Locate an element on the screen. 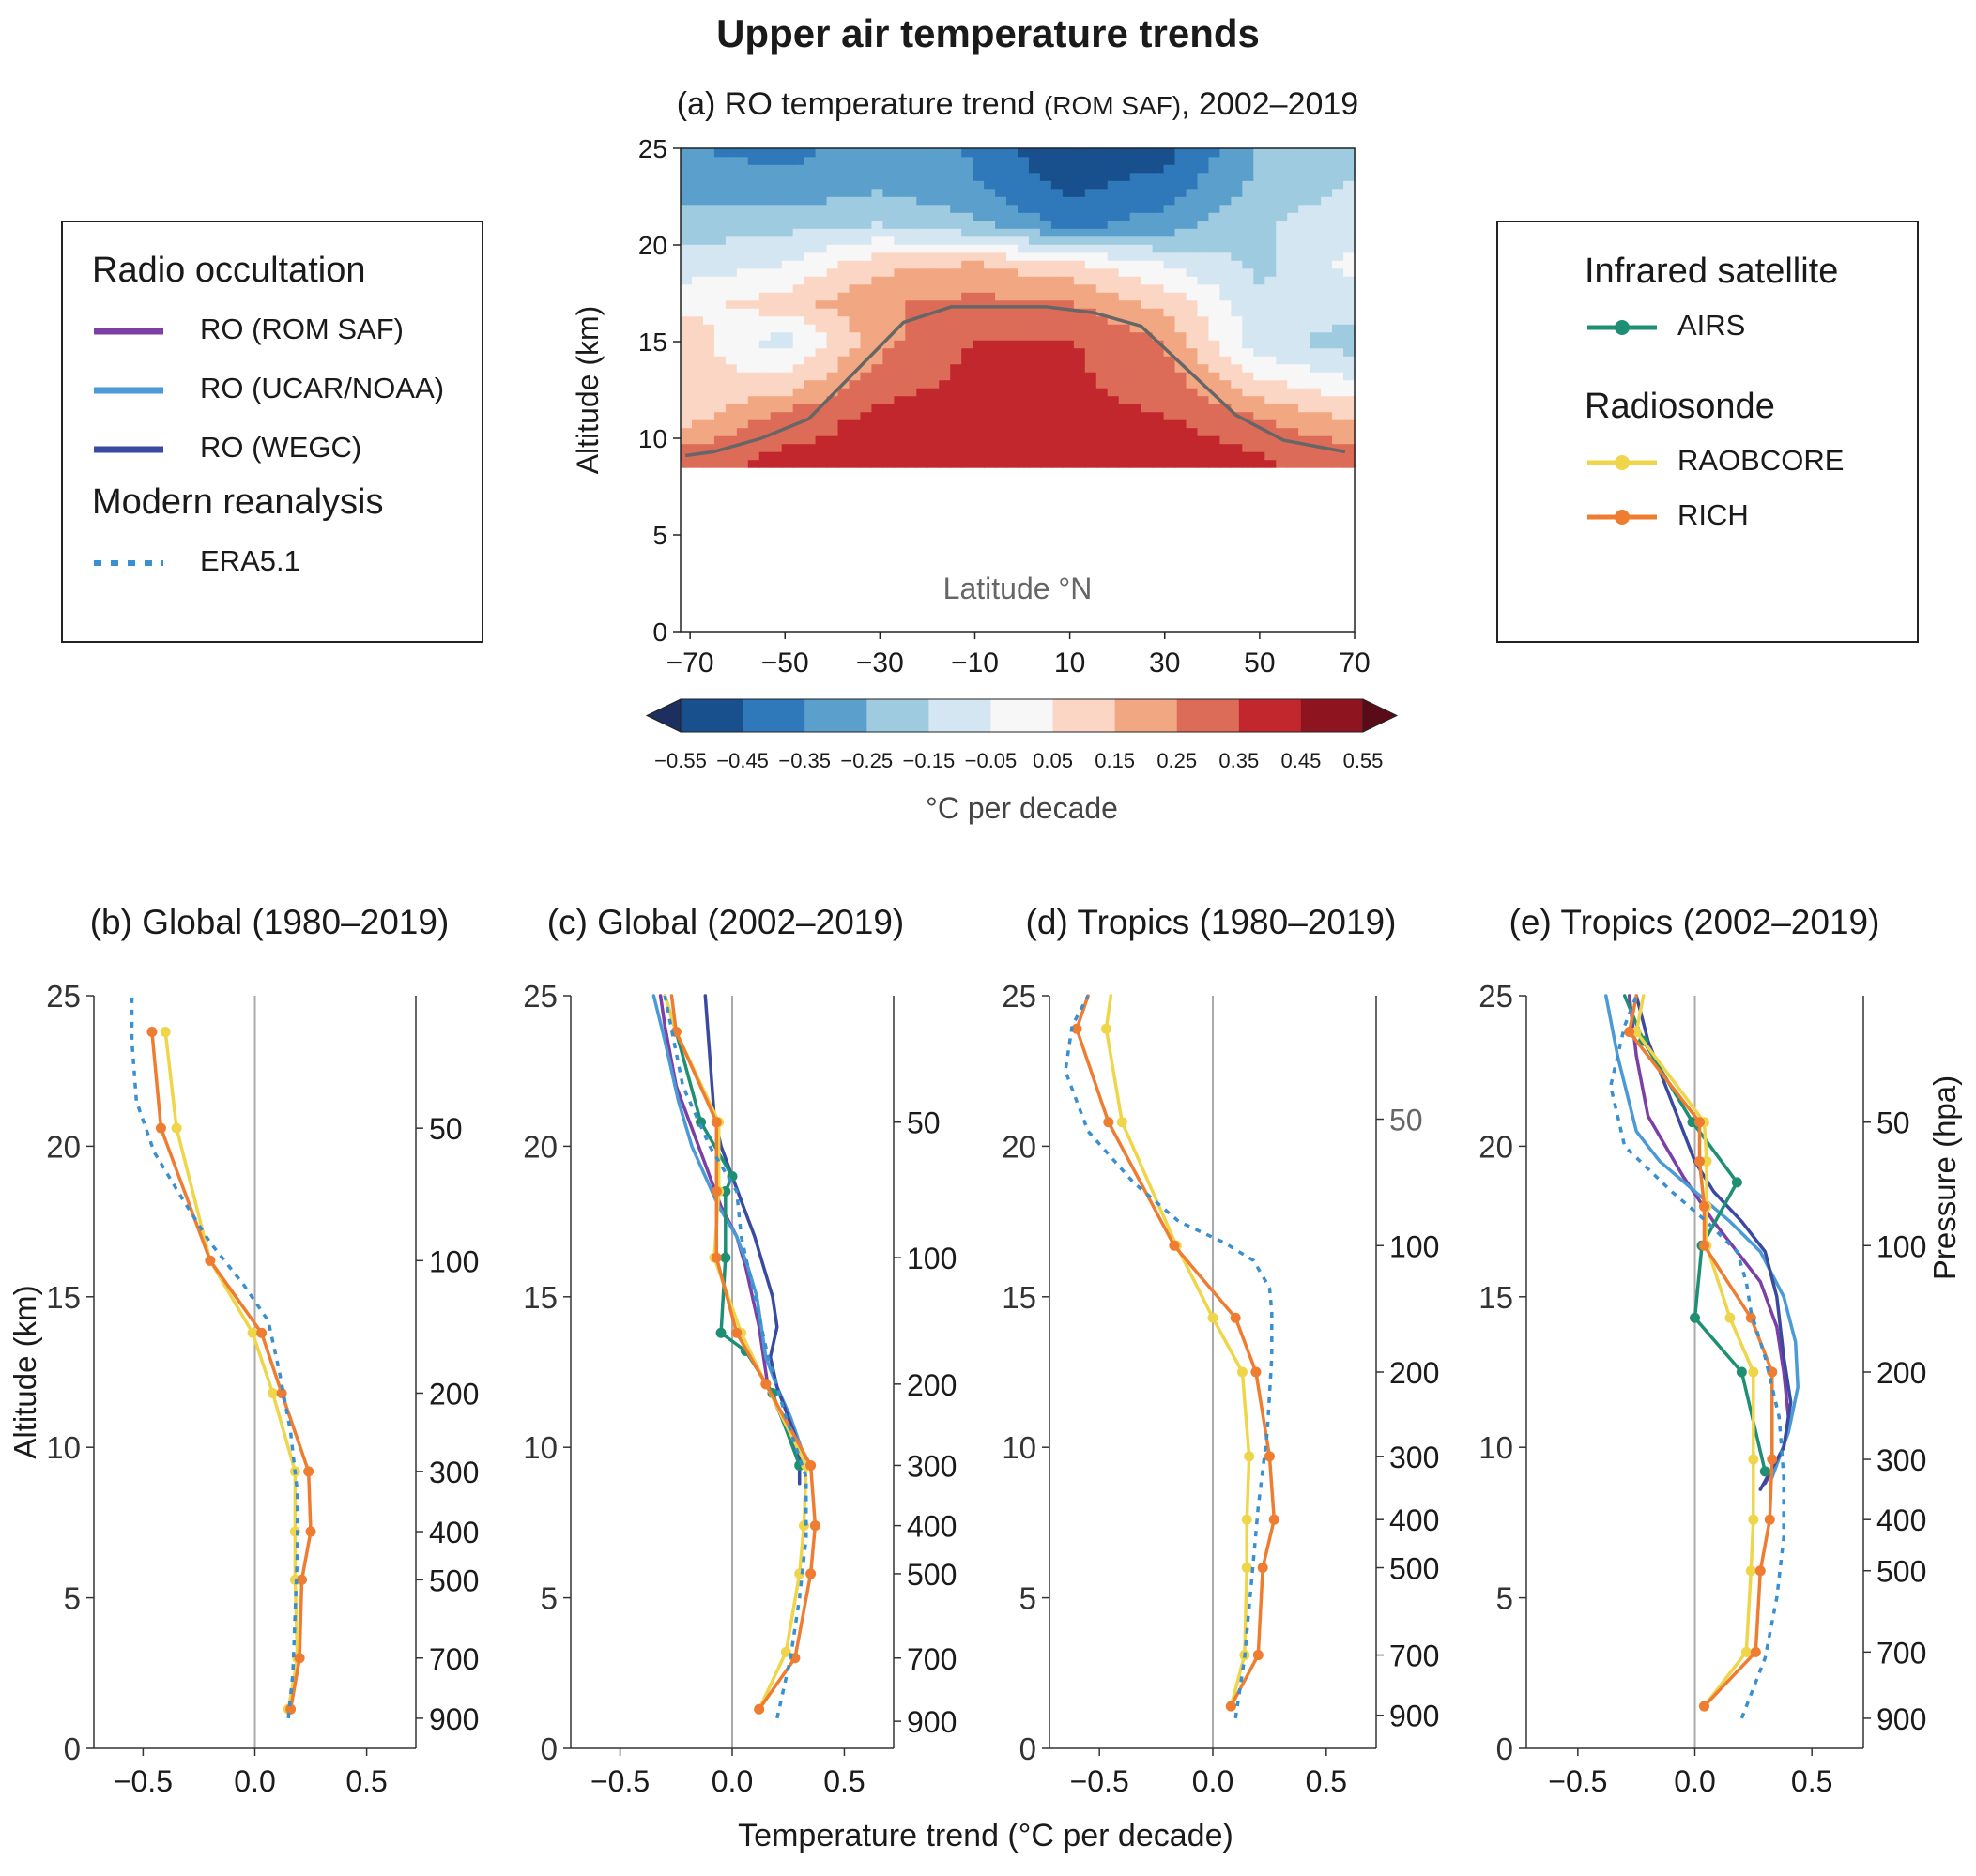  pressure-tick-label: 100 is located at coordinates (1414, 1246).